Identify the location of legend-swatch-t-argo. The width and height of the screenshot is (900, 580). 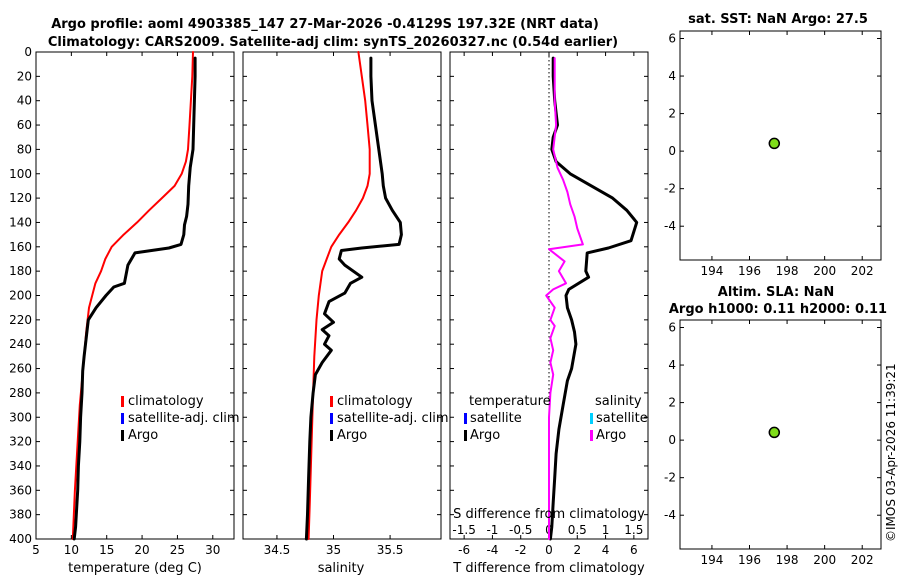
(465, 435).